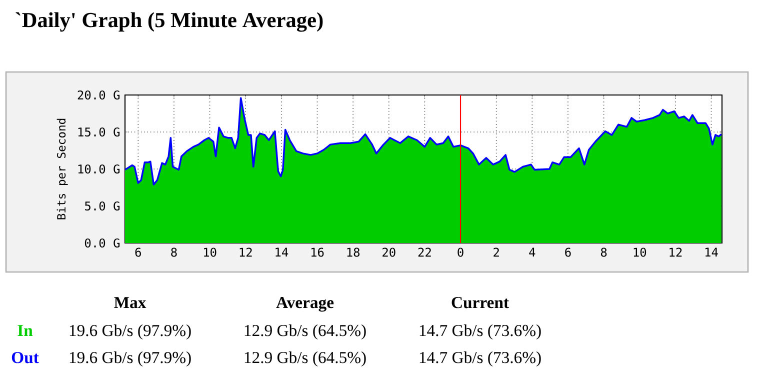 Image resolution: width=771 pixels, height=388 pixels. Describe the element at coordinates (353, 252) in the screenshot. I see `x-tick-label: 18` at that location.